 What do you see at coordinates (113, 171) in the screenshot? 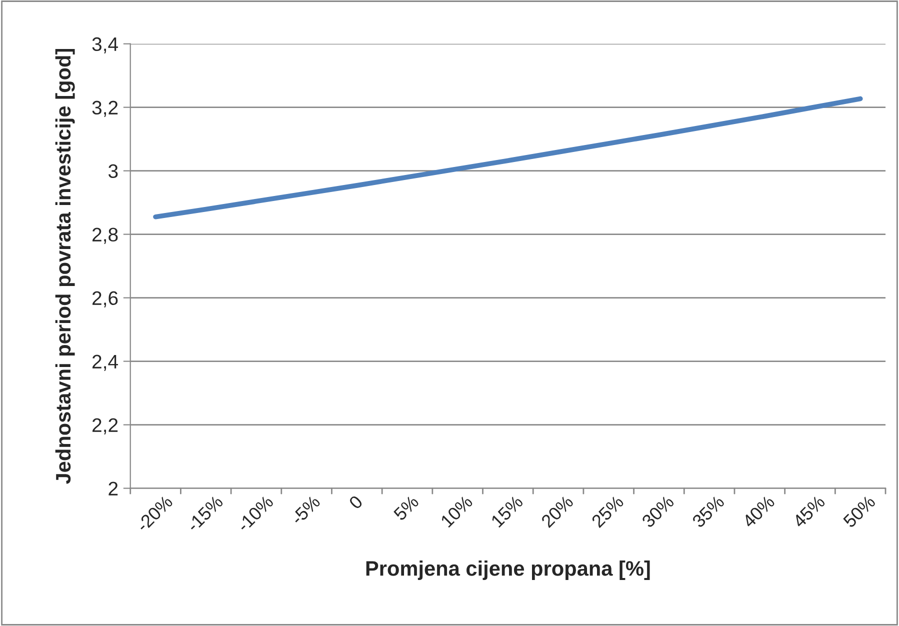
I see `y-tick-label: 3` at bounding box center [113, 171].